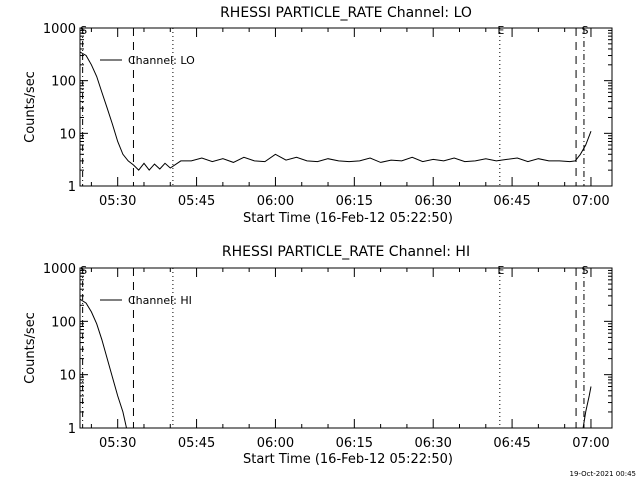 This screenshot has width=640, height=480. What do you see at coordinates (346, 252) in the screenshot?
I see `chart-title: RHESSI PARTICLE_RATE Channel: HI` at bounding box center [346, 252].